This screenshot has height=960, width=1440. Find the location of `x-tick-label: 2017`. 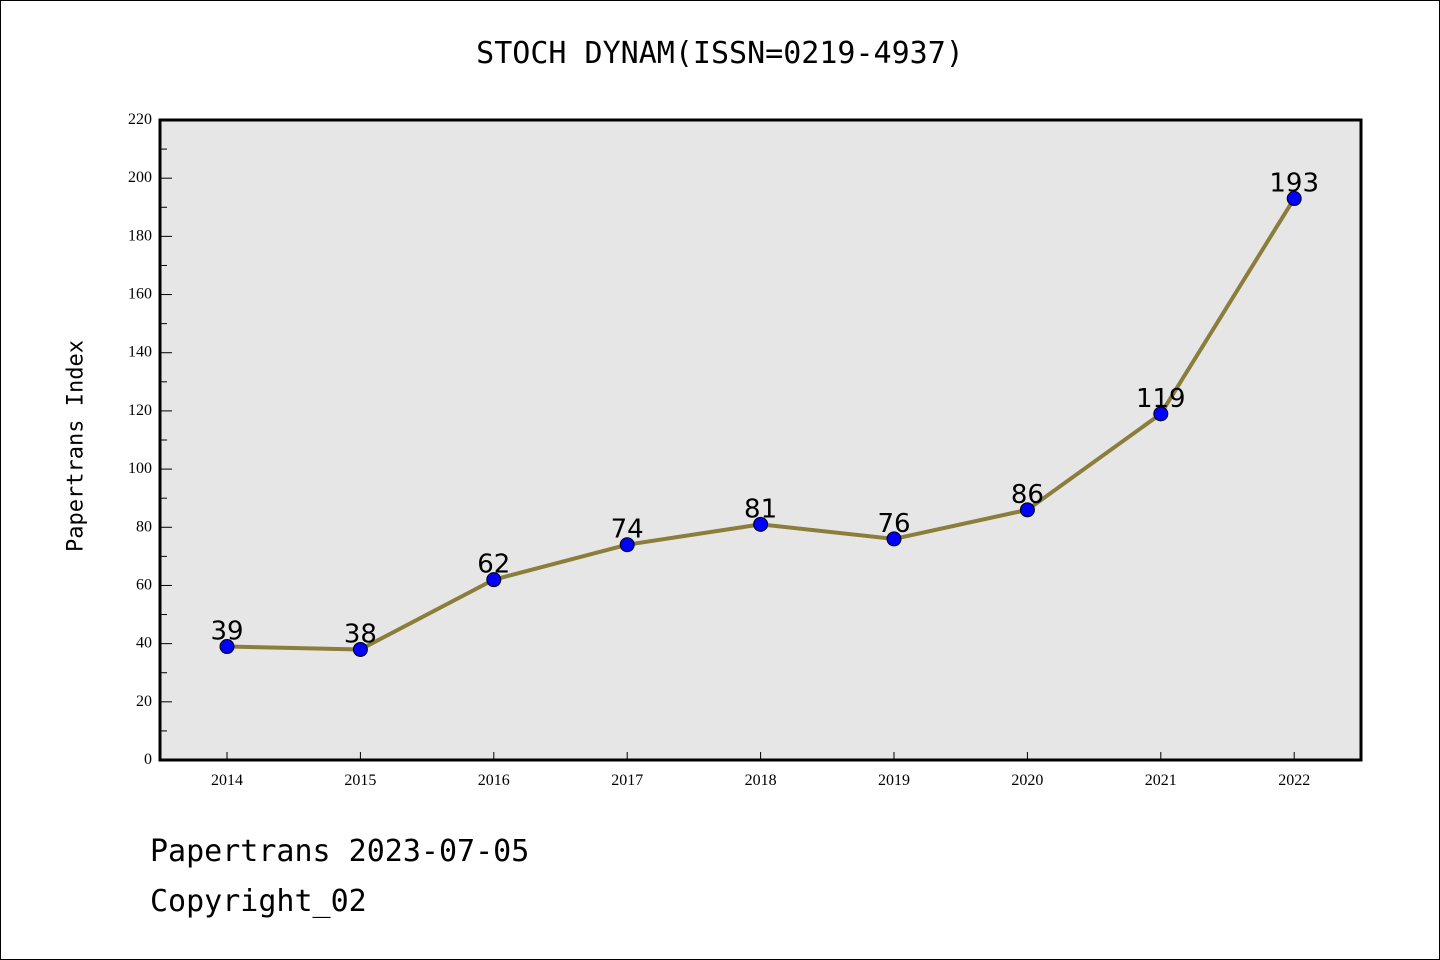

x-tick-label: 2017 is located at coordinates (627, 780).